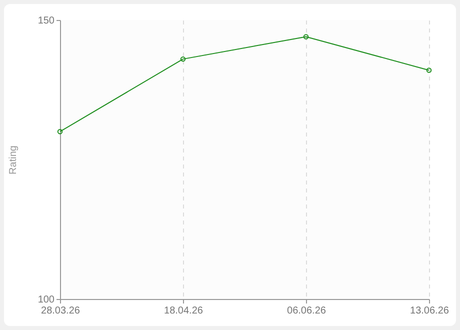 The height and width of the screenshot is (330, 460). What do you see at coordinates (46, 300) in the screenshot?
I see `y-tick-label: 100` at bounding box center [46, 300].